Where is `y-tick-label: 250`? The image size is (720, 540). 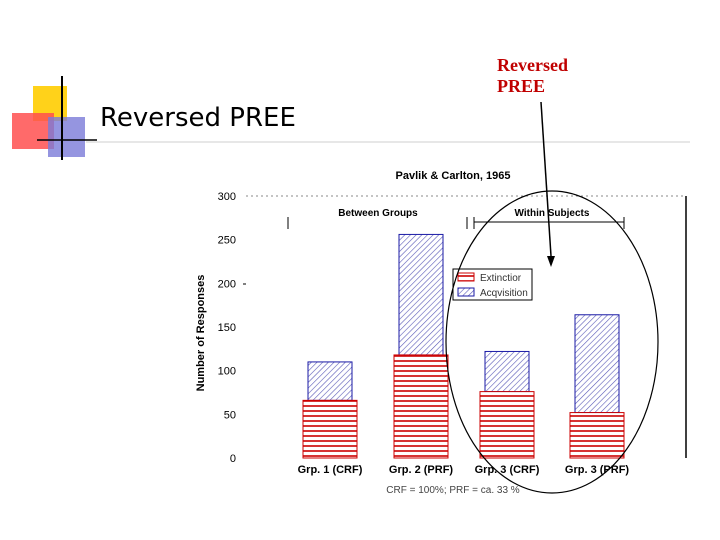
y-tick-label: 250 is located at coordinates (227, 241).